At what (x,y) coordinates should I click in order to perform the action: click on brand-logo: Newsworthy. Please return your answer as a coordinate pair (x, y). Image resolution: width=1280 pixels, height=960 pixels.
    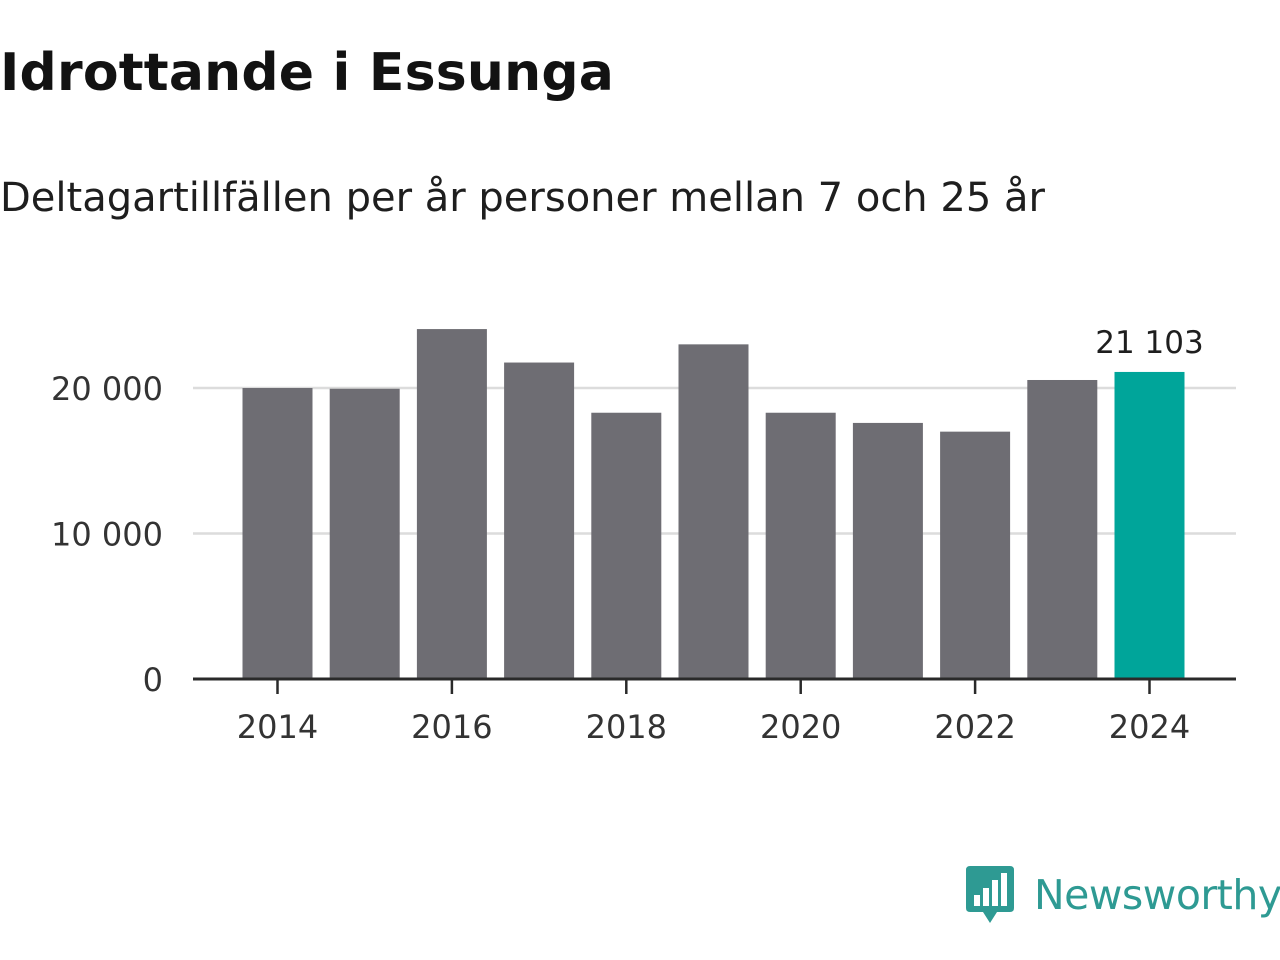
    Looking at the image, I should click on (1122, 895).